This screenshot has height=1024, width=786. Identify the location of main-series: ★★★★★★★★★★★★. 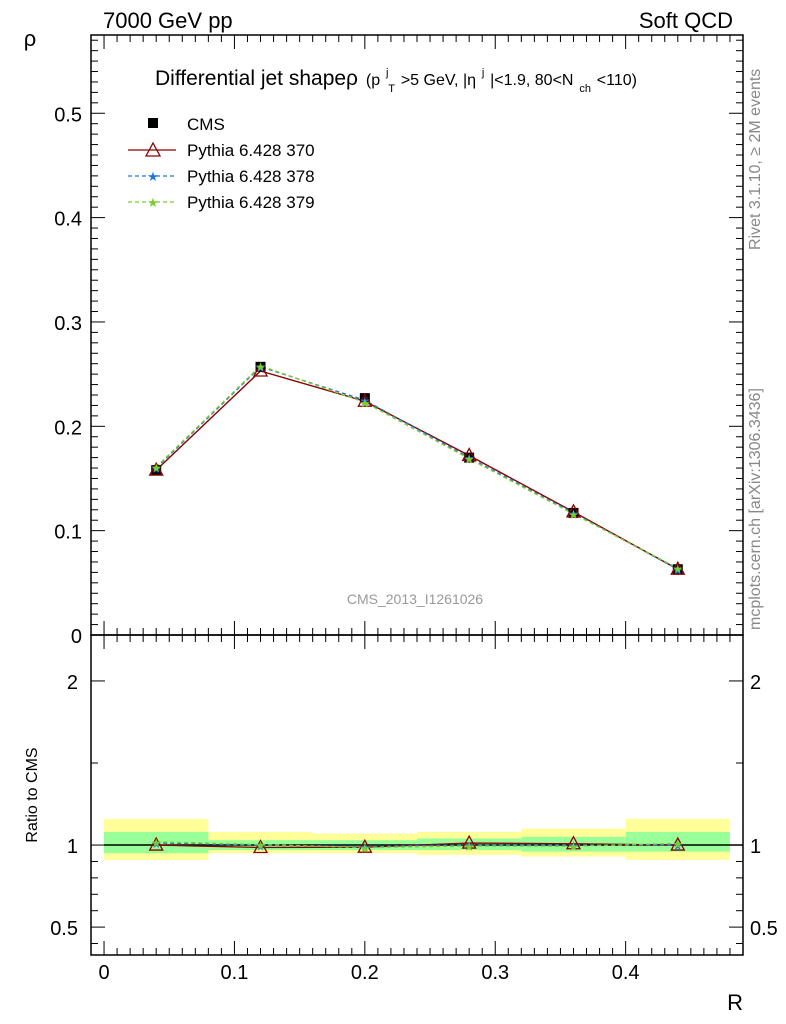
(417, 468).